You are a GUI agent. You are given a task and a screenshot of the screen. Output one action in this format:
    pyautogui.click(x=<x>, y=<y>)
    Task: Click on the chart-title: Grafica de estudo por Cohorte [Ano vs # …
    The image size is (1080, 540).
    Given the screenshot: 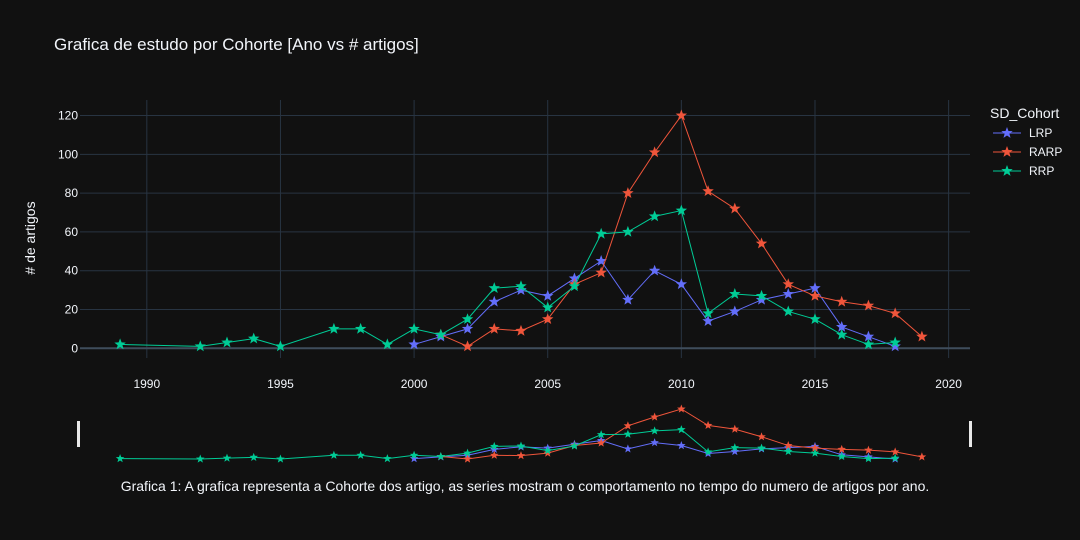 What is the action you would take?
    pyautogui.click(x=236, y=44)
    